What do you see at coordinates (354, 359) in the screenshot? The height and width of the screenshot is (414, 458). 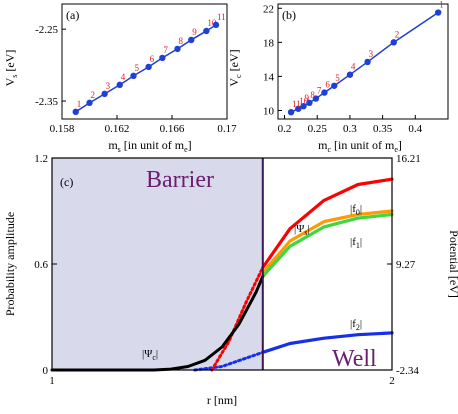 I see `well-label: Well` at bounding box center [354, 359].